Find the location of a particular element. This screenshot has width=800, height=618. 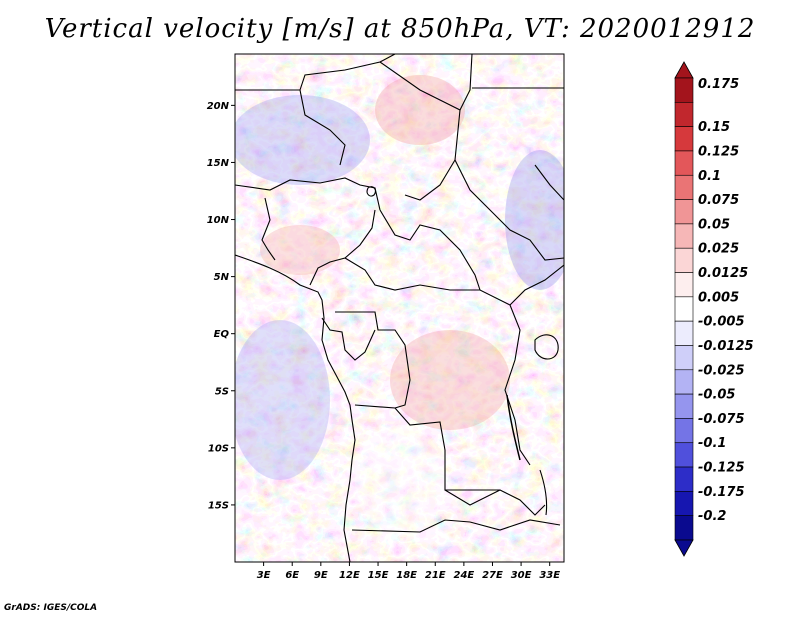

colorbar-label: -0.175 is located at coordinates (721, 492).